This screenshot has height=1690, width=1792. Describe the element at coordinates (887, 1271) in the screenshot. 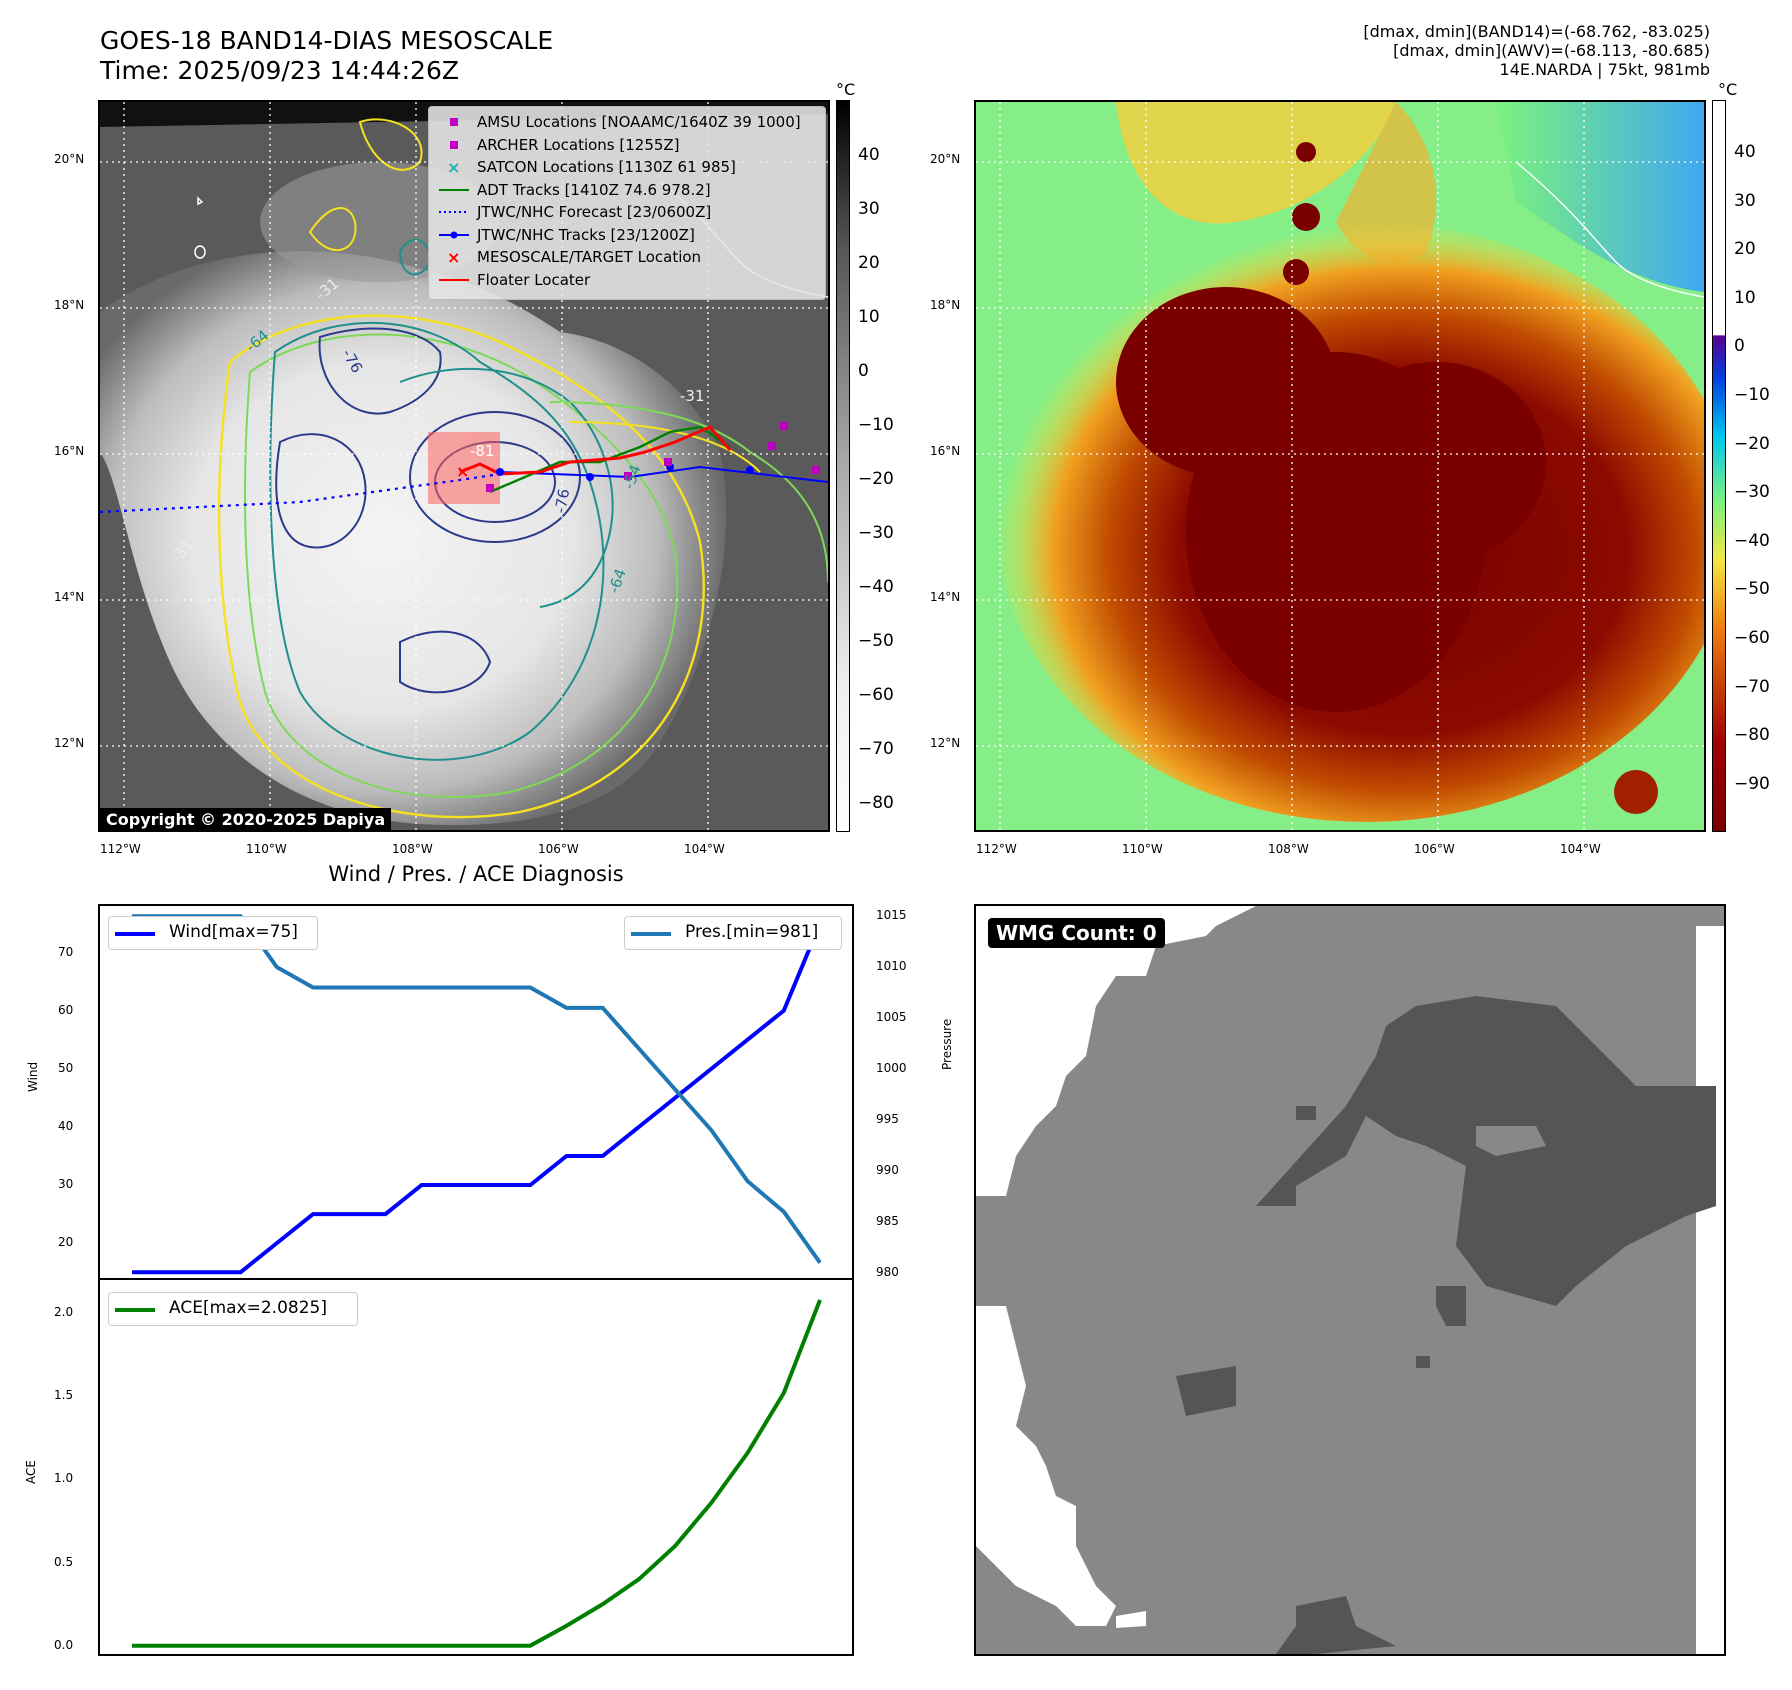

I see `pressure-tick-label: 980` at that location.